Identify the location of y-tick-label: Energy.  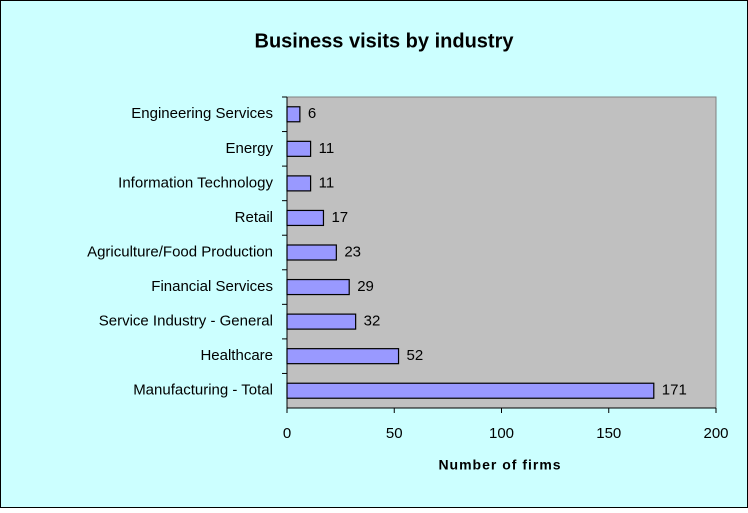
(249, 148).